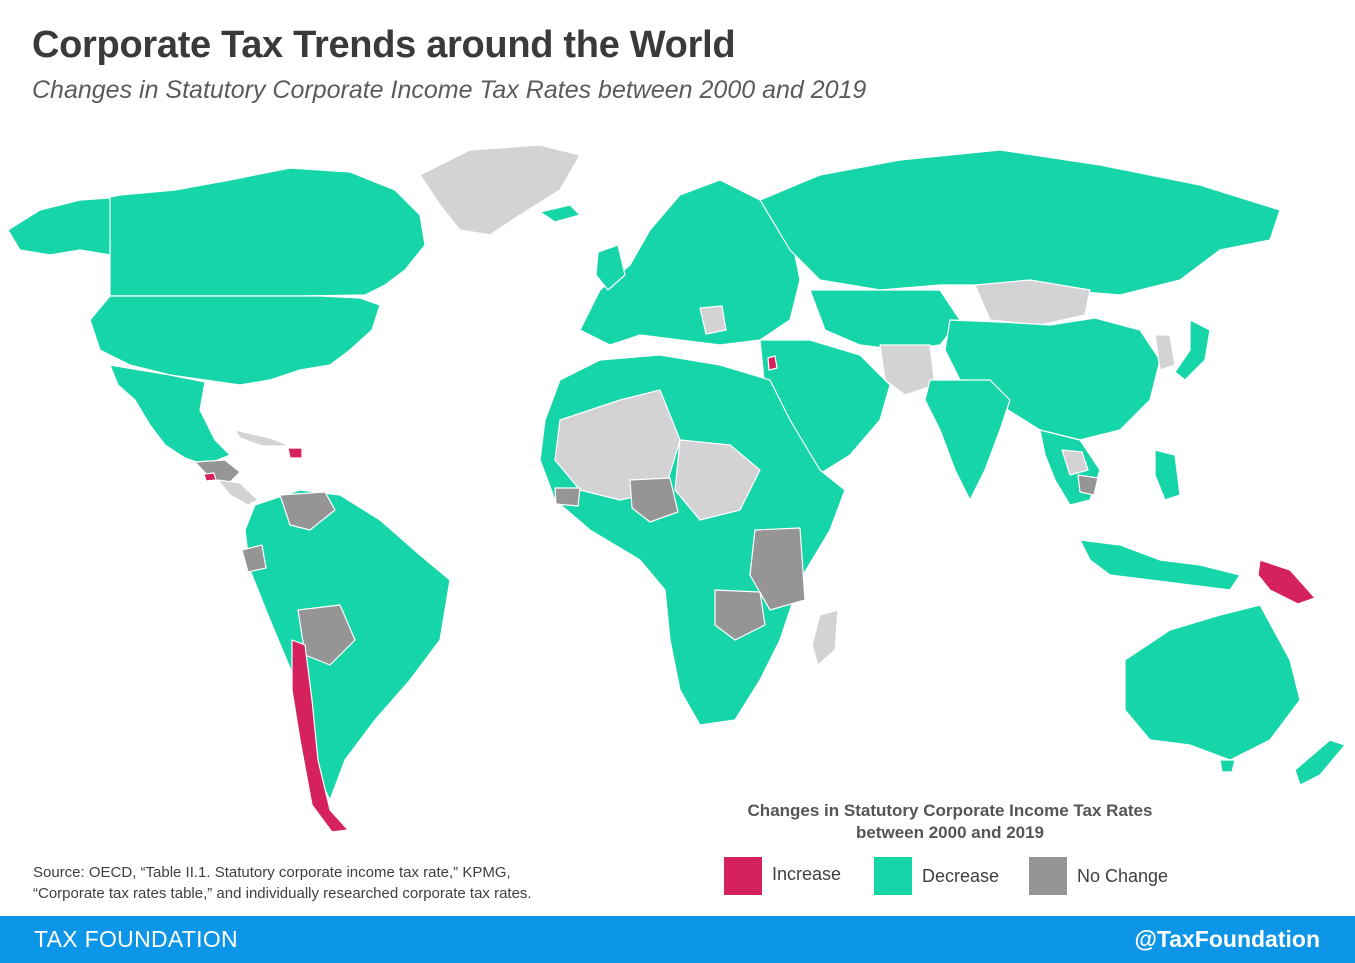  What do you see at coordinates (825, 637) in the screenshot?
I see `region-madagascar` at bounding box center [825, 637].